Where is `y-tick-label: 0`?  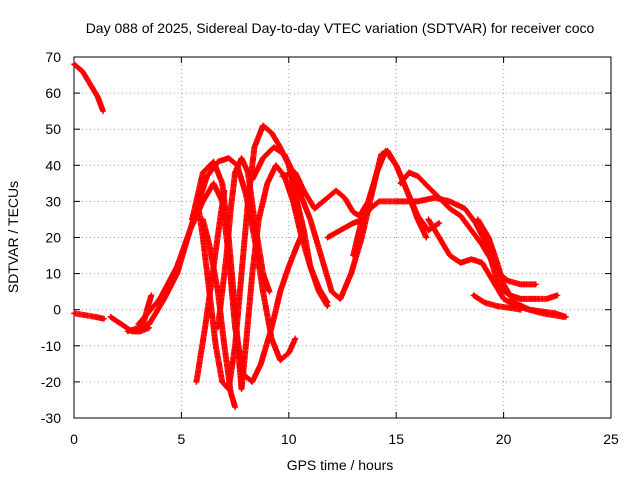 y-tick-label: 0 is located at coordinates (57, 310).